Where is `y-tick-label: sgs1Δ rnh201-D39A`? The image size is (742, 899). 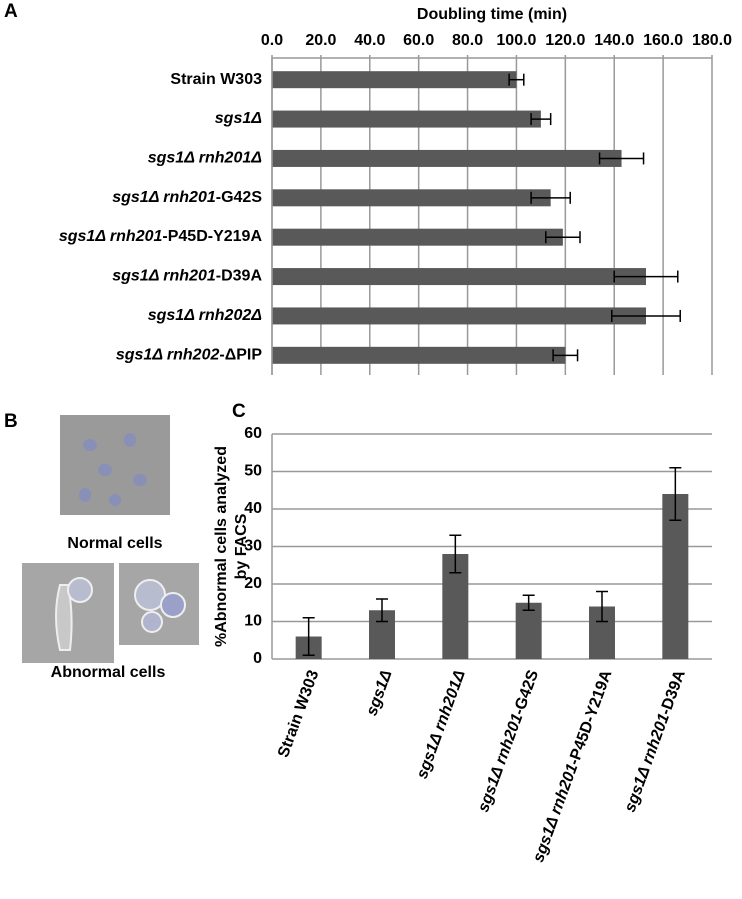 y-tick-label: sgs1Δ rnh201-D39A is located at coordinates (187, 276).